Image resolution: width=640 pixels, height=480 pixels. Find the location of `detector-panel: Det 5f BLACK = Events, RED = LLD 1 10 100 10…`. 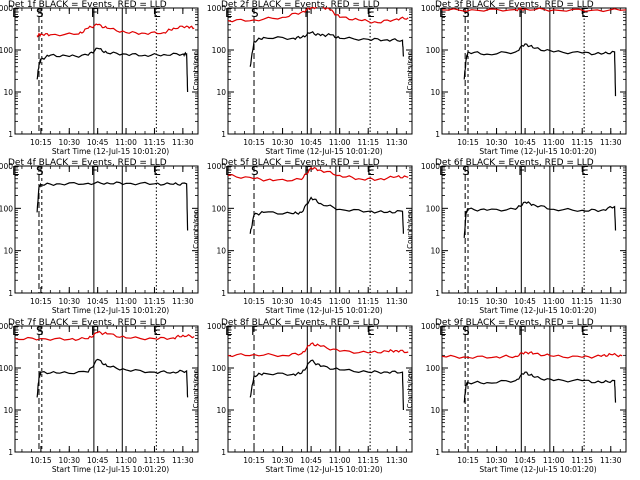

detector-panel: Det 5f BLACK = Events, RED = LLD 1 10 100 10… is located at coordinates (302, 236).